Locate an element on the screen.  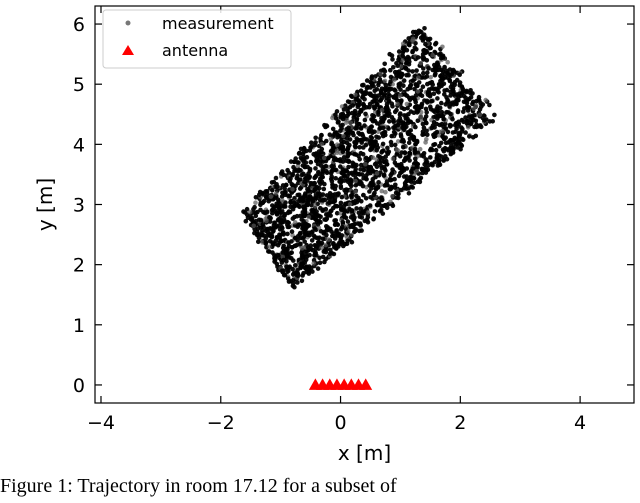
antenna-marker is located at coordinates (366, 384).